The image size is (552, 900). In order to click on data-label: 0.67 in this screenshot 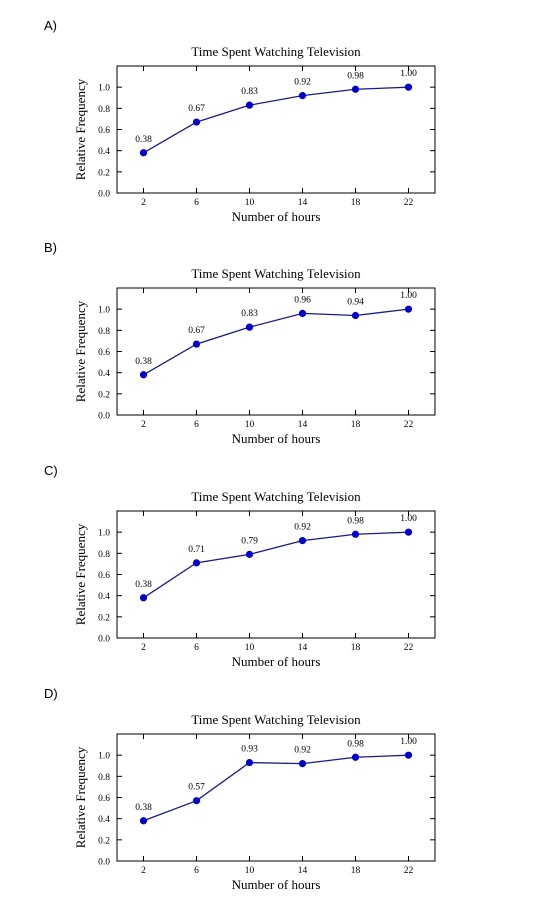, I will do `click(196, 331)`.